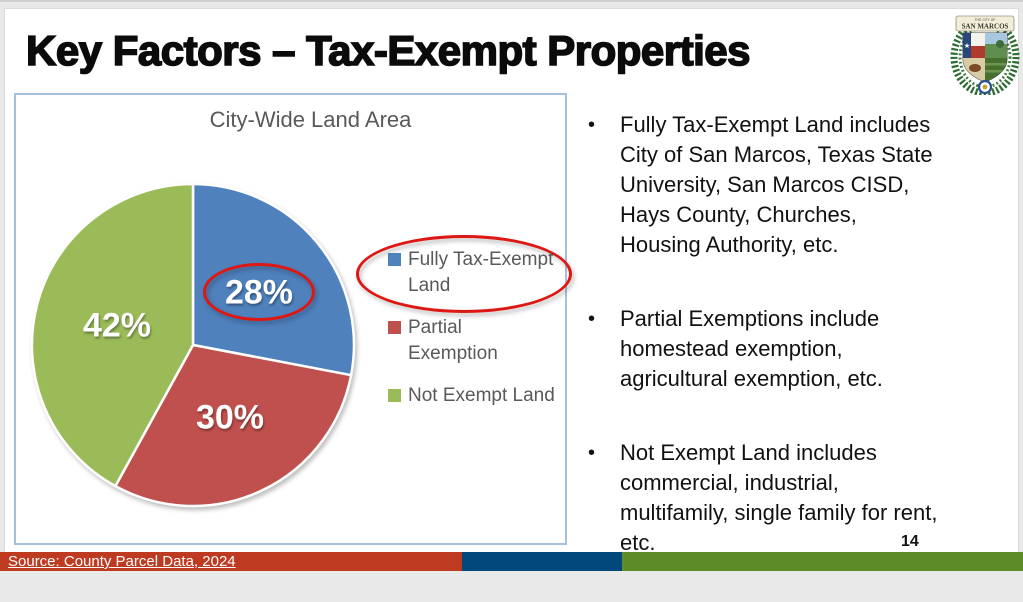 This screenshot has height=602, width=1023. I want to click on footer-segment-blue, so click(542, 561).